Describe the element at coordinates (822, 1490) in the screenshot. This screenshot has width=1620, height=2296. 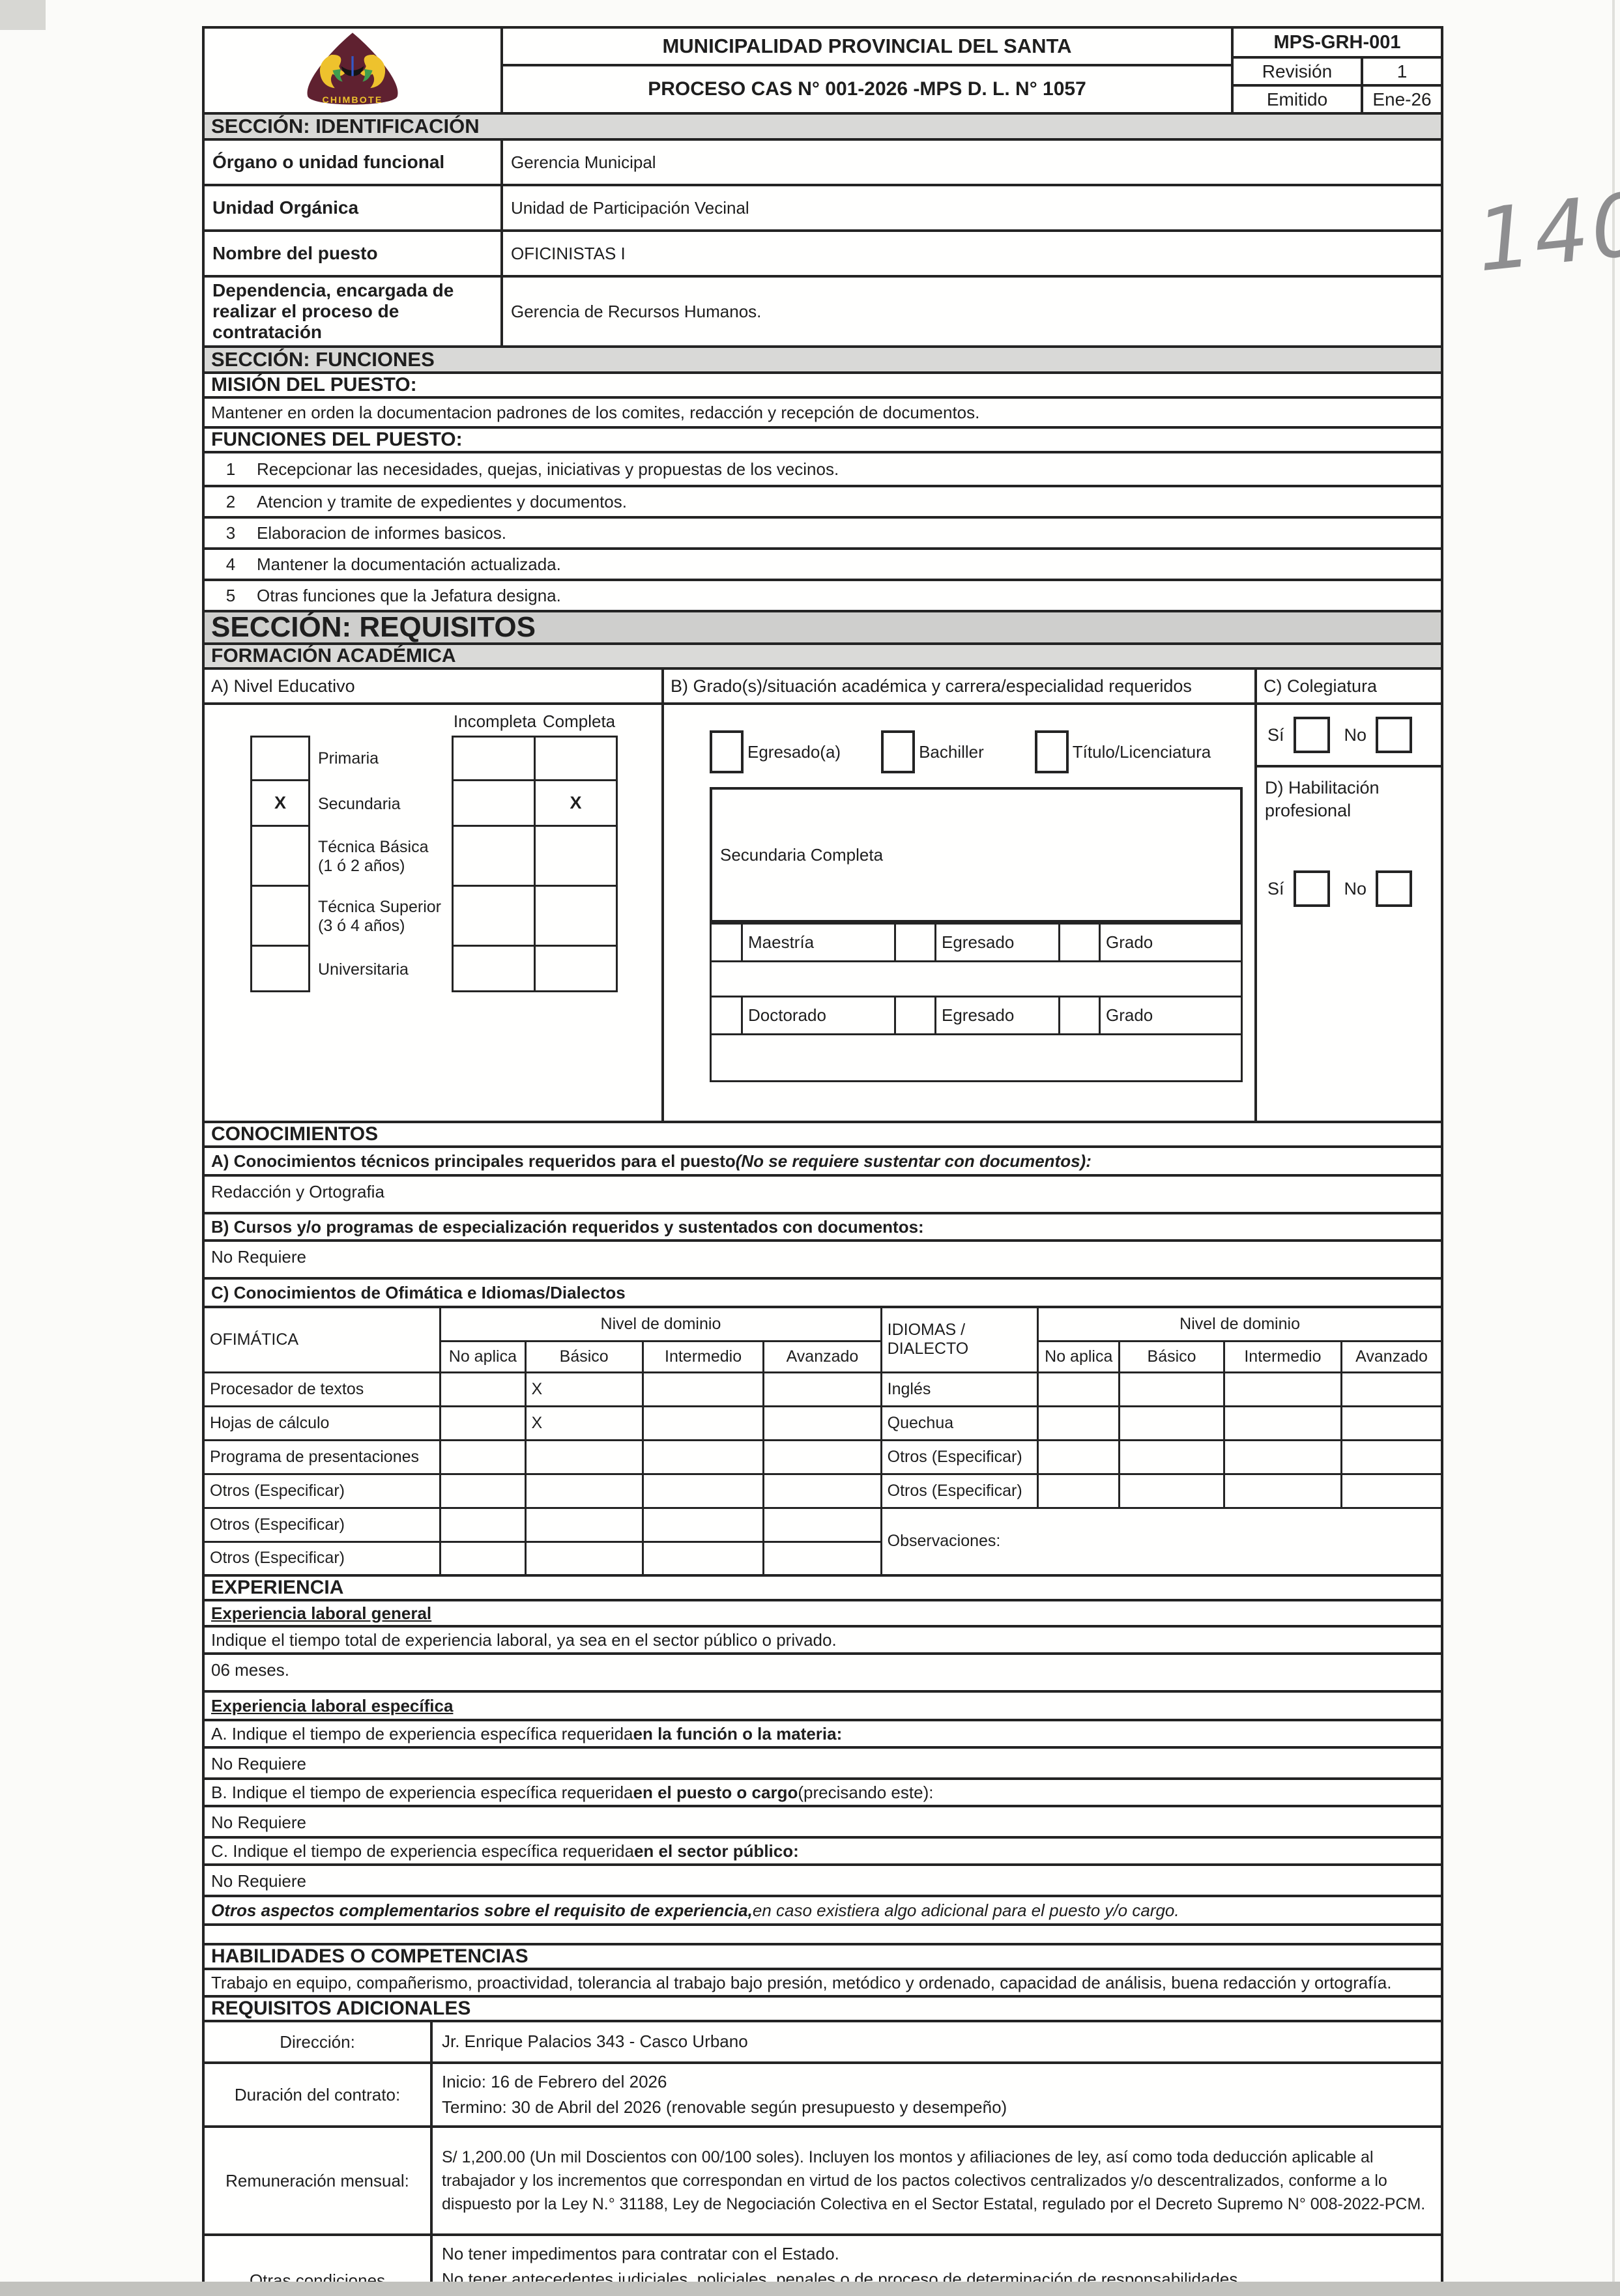
I see `table-row: Otros (Especificar) Otros (Especificar)` at that location.